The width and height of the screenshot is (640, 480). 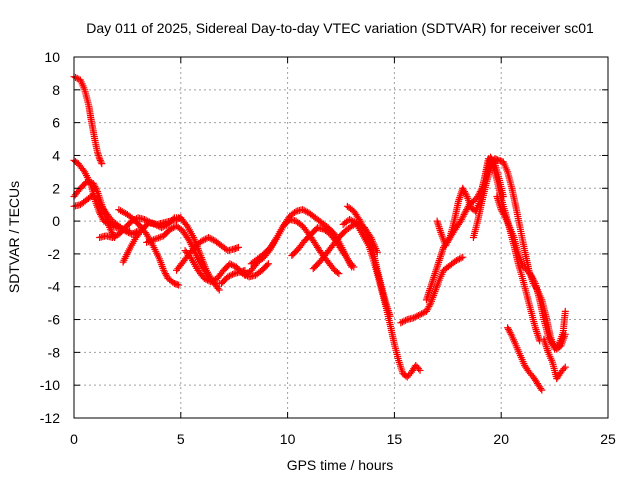 What do you see at coordinates (288, 439) in the screenshot?
I see `x-tick-label: 10` at bounding box center [288, 439].